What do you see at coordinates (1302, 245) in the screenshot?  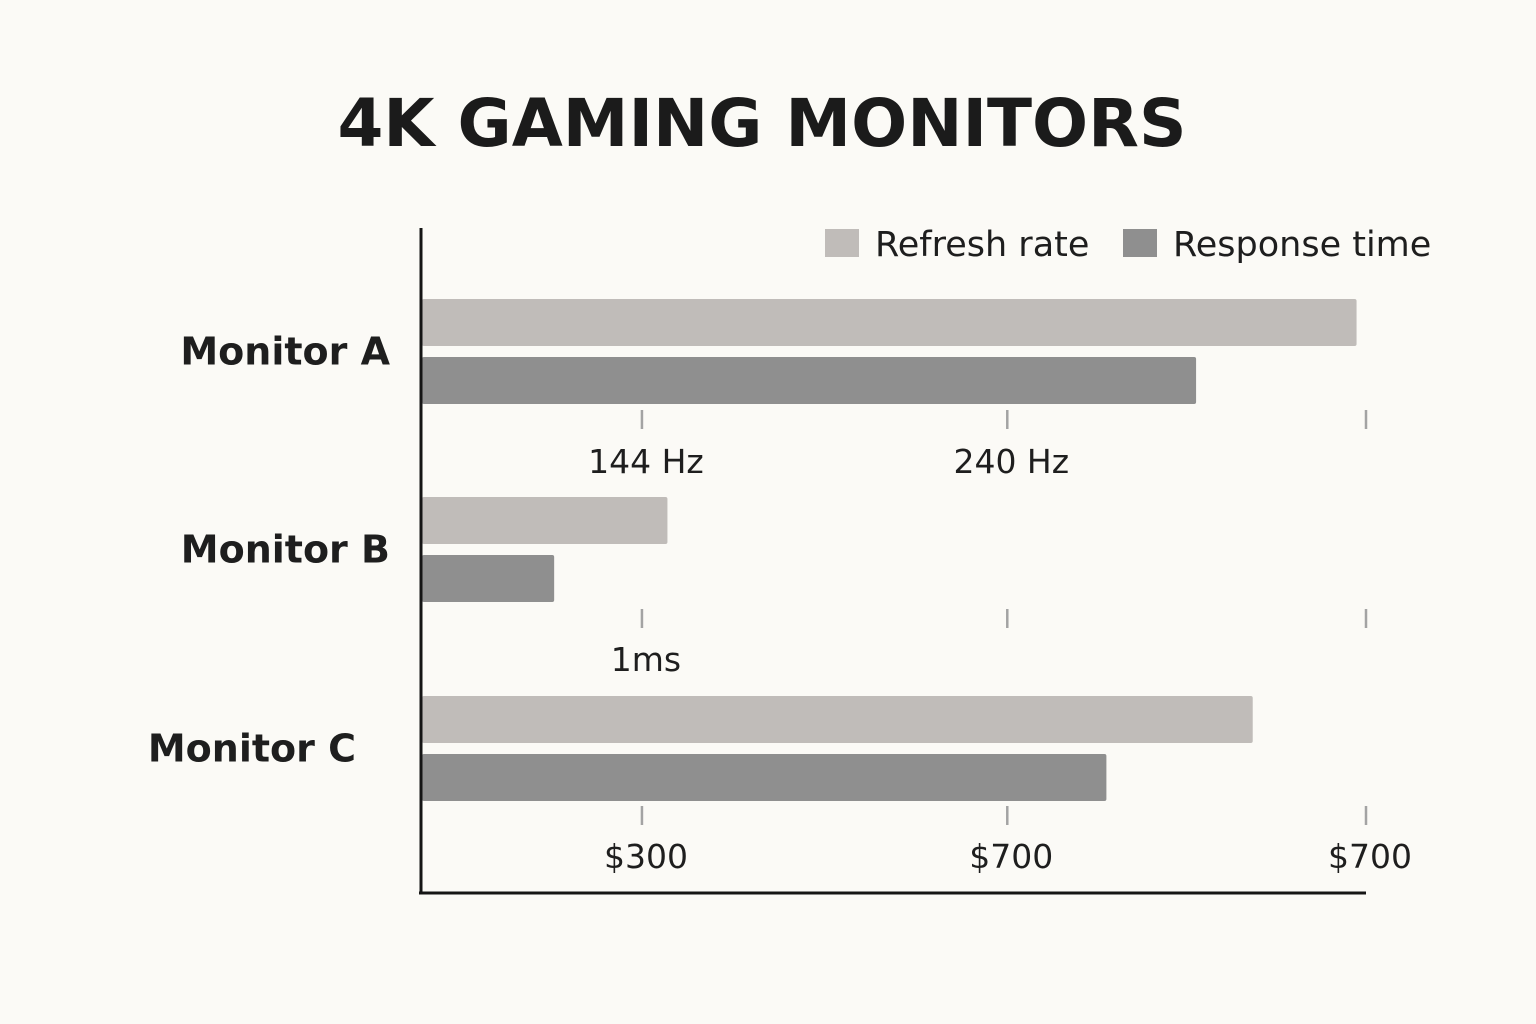 I see `legend-label-response-time: Response time` at bounding box center [1302, 245].